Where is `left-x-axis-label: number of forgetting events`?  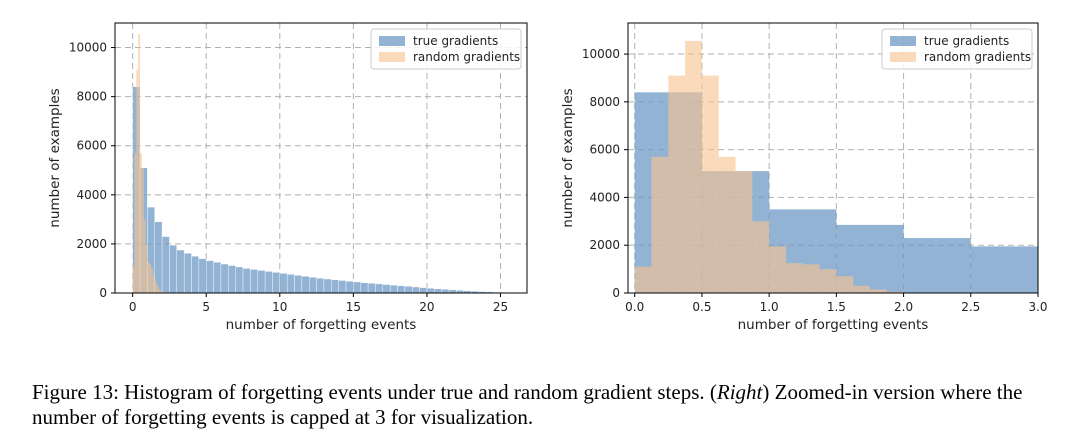
left-x-axis-label: number of forgetting events is located at coordinates (321, 325).